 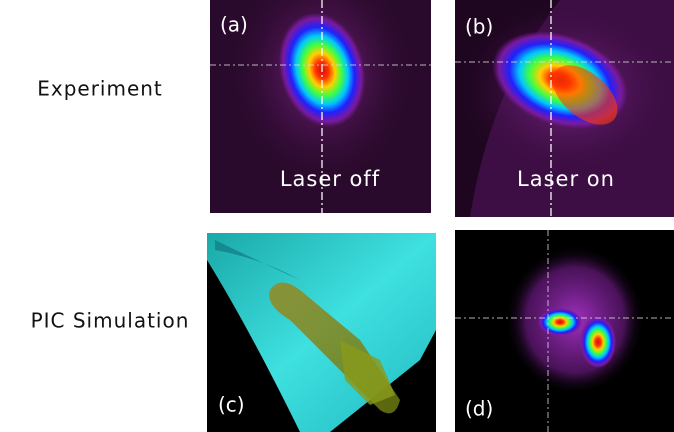 What do you see at coordinates (234, 25) in the screenshot?
I see `panel-label: (a)` at bounding box center [234, 25].